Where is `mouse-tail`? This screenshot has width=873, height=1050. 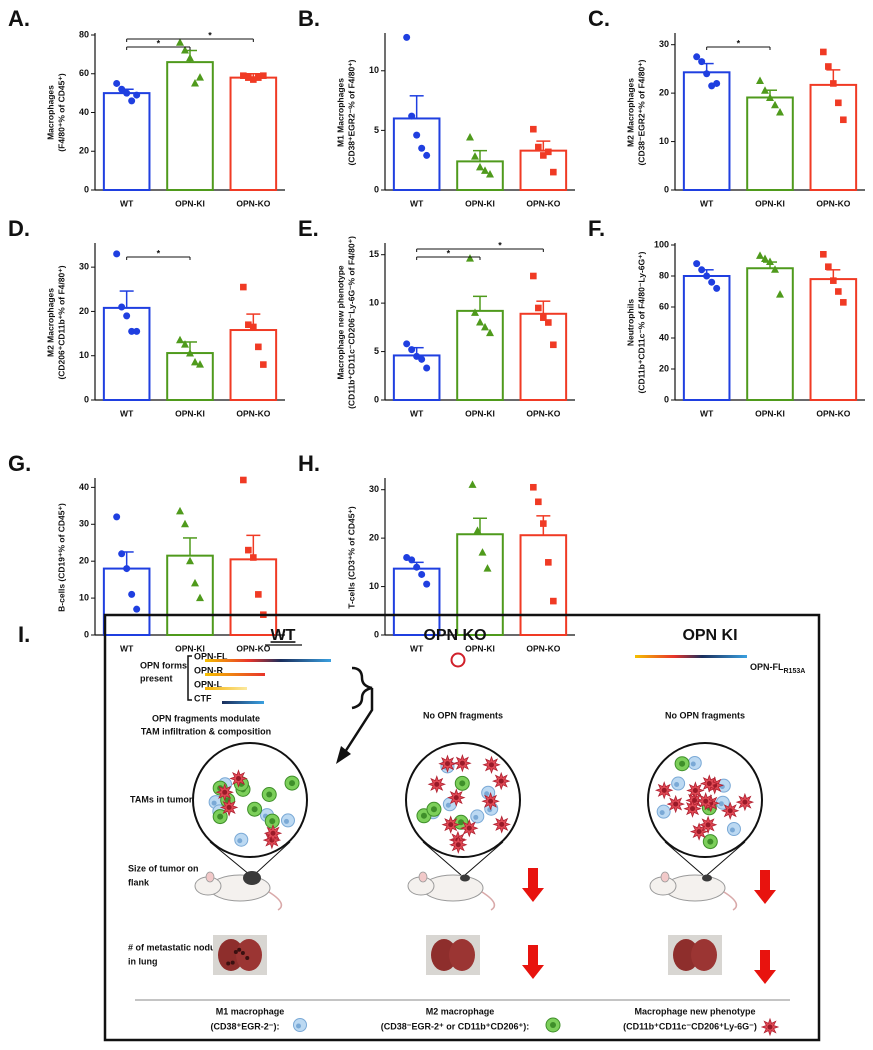
mouse-tail is located at coordinates (488, 901).